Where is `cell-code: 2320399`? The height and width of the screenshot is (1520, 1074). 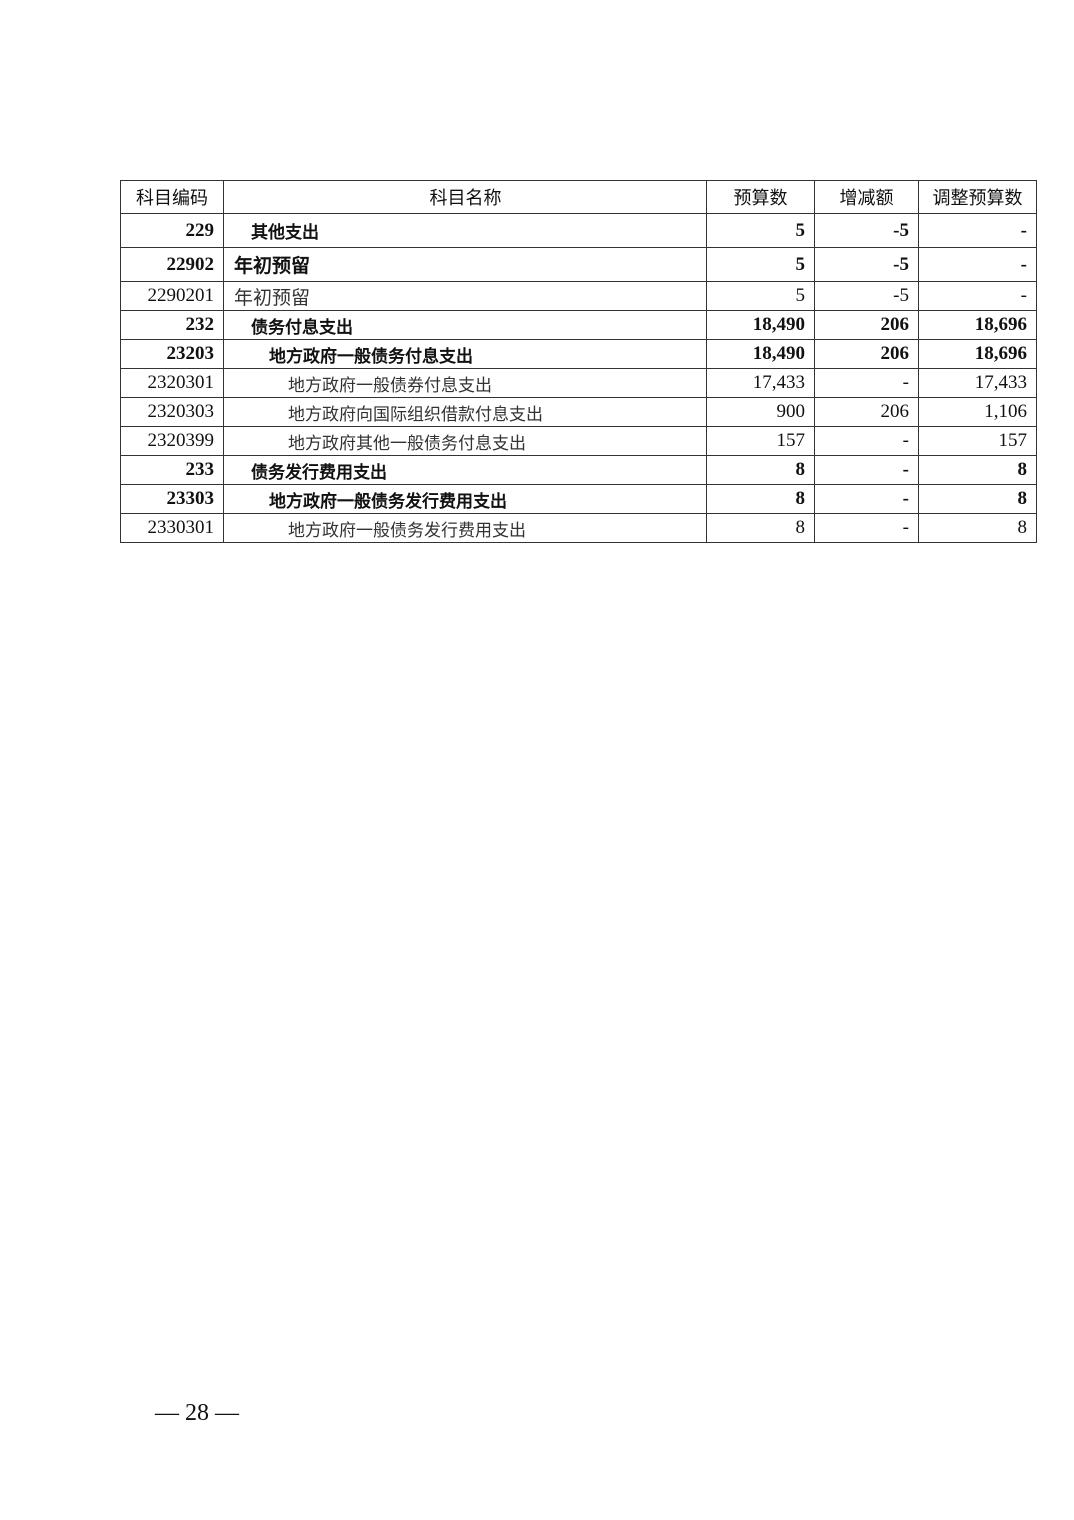 cell-code: 2320399 is located at coordinates (172, 441).